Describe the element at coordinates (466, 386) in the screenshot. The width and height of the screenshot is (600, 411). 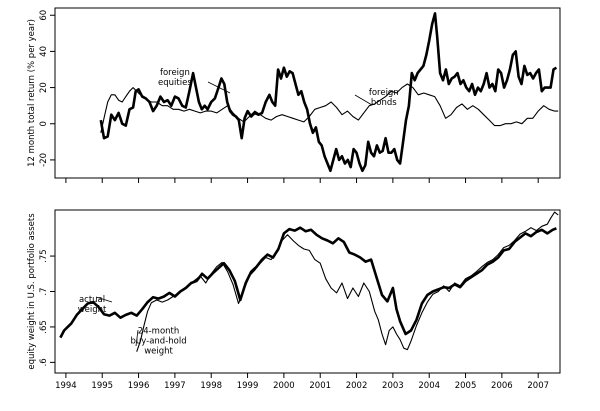
I see `x-tick-label: 2005` at that location.